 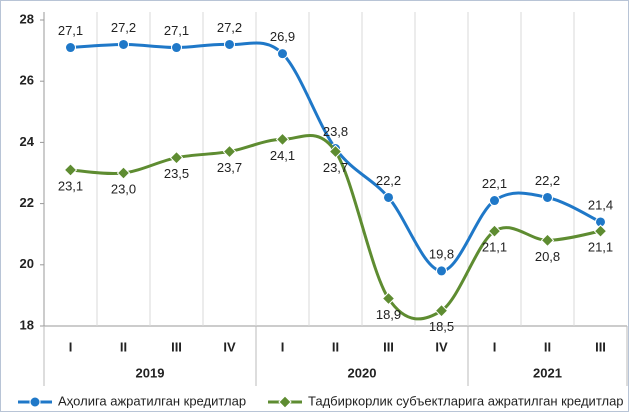 What do you see at coordinates (27, 263) in the screenshot?
I see `y-tick-label: 20` at bounding box center [27, 263].